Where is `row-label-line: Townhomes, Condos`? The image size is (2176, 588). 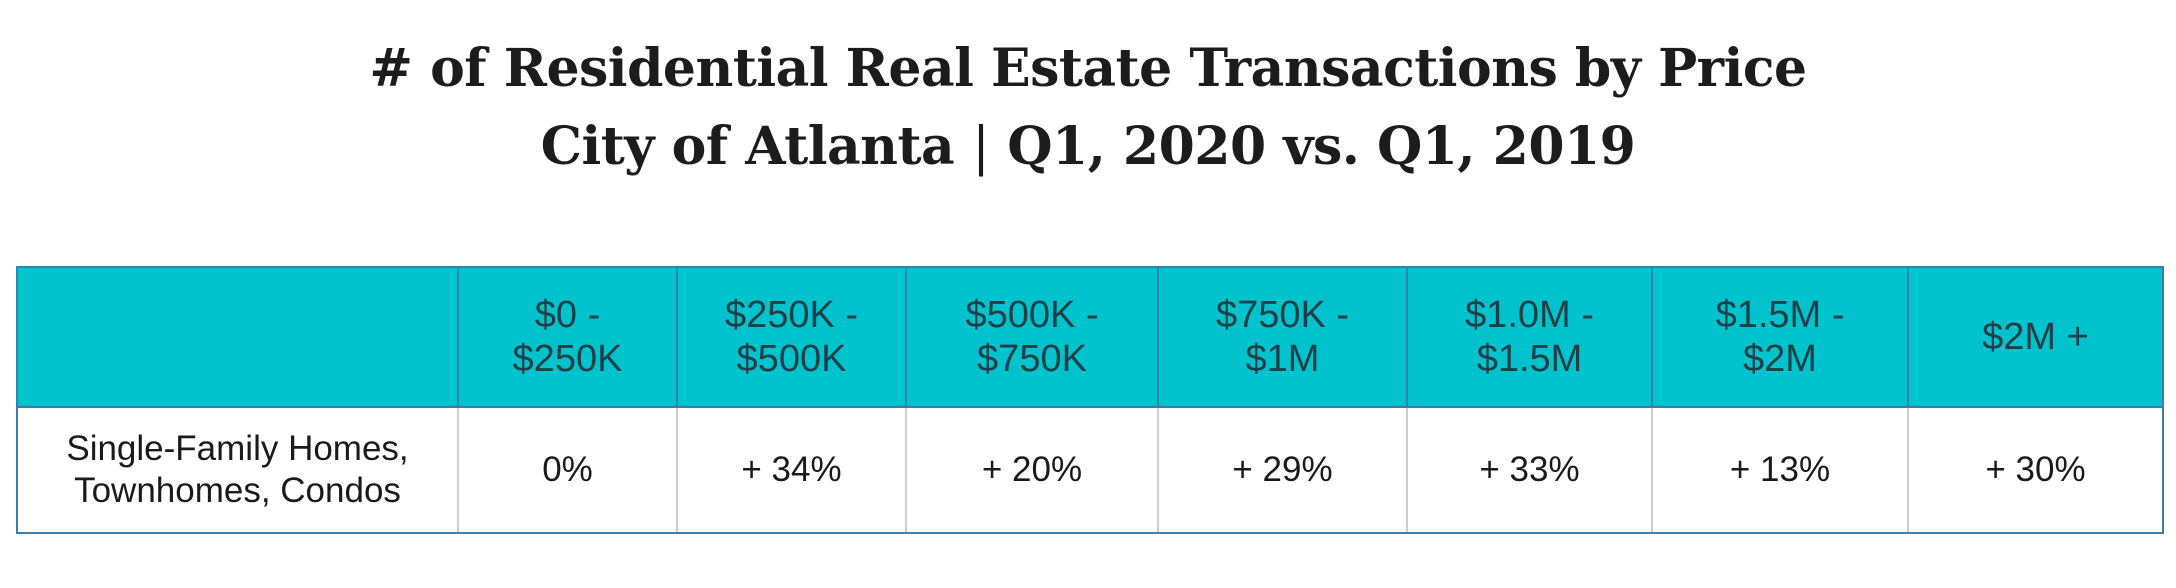
row-label-line: Townhomes, Condos is located at coordinates (237, 490).